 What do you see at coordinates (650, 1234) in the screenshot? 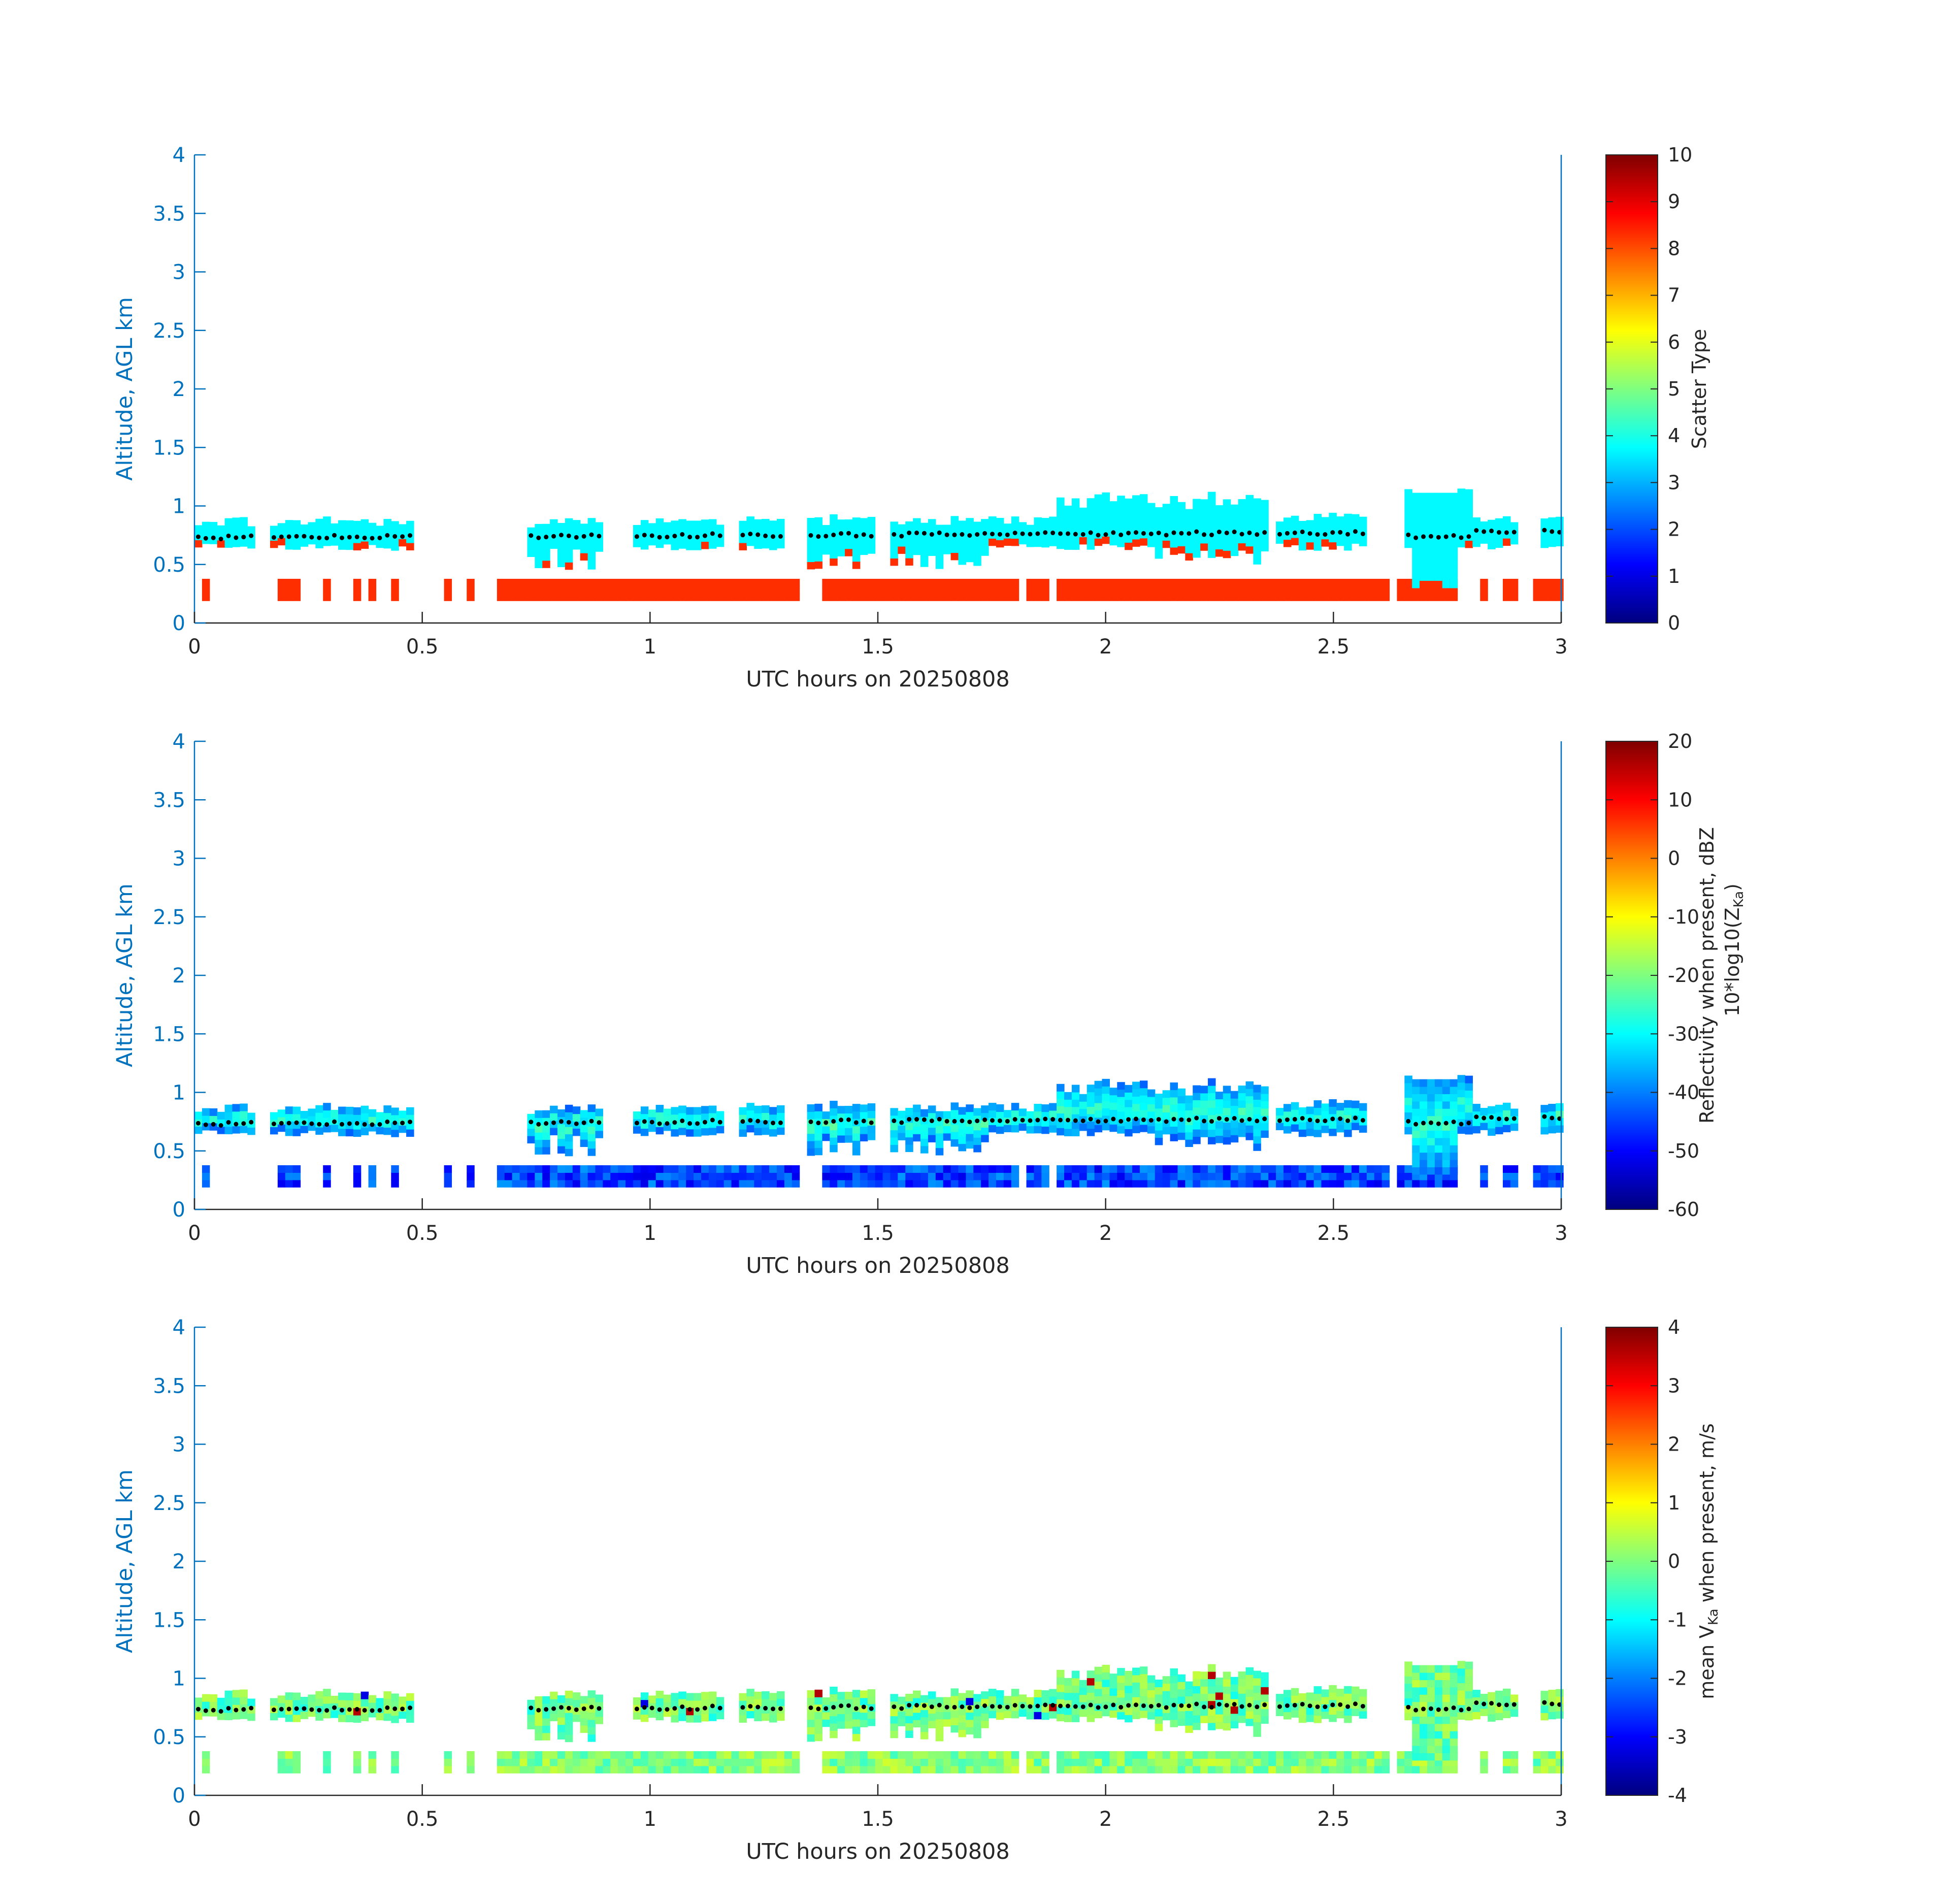
I see `x-tick-label: 1` at bounding box center [650, 1234].